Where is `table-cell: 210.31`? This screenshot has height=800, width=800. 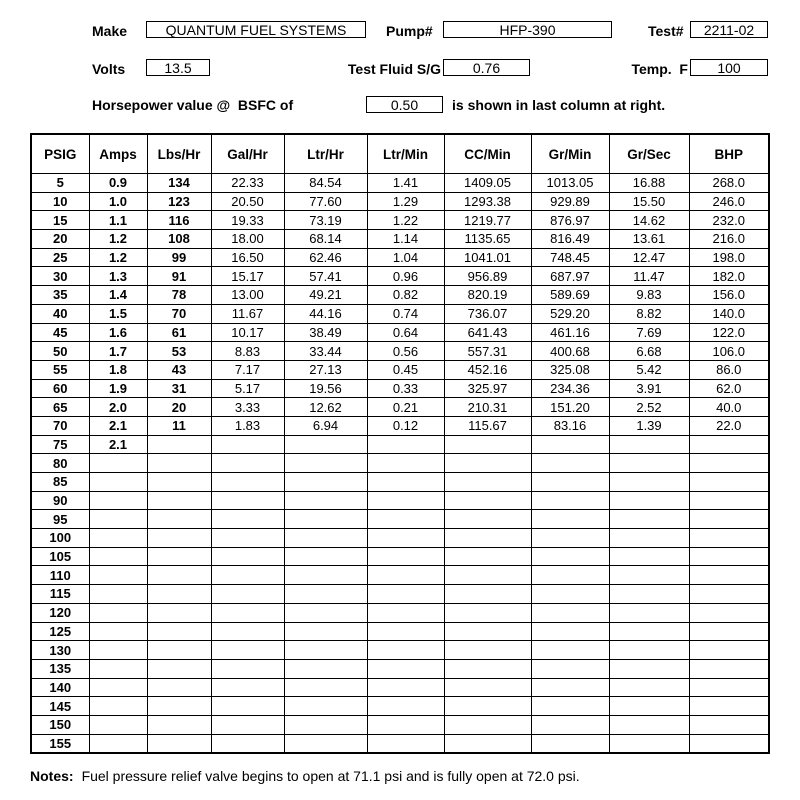 table-cell: 210.31 is located at coordinates (487, 407).